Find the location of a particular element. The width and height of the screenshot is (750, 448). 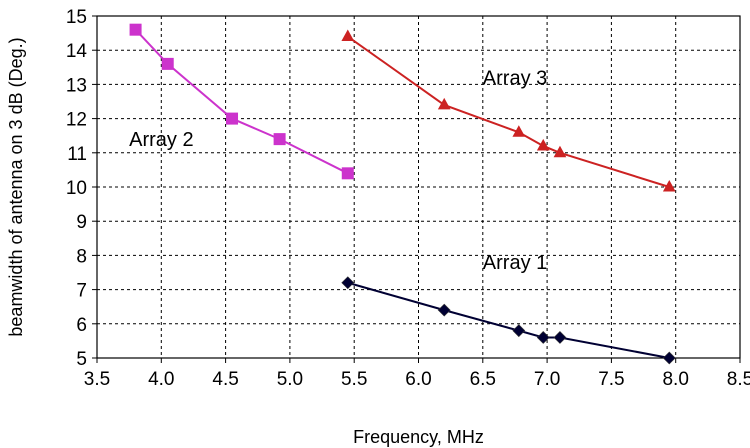

x-tick-label: 4.0 is located at coordinates (161, 379).